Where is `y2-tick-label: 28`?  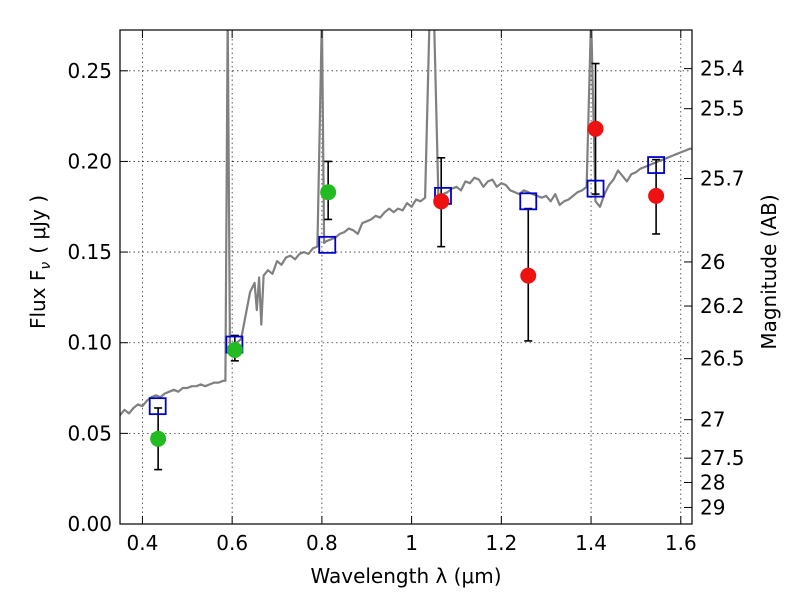 y2-tick-label: 28 is located at coordinates (712, 482).